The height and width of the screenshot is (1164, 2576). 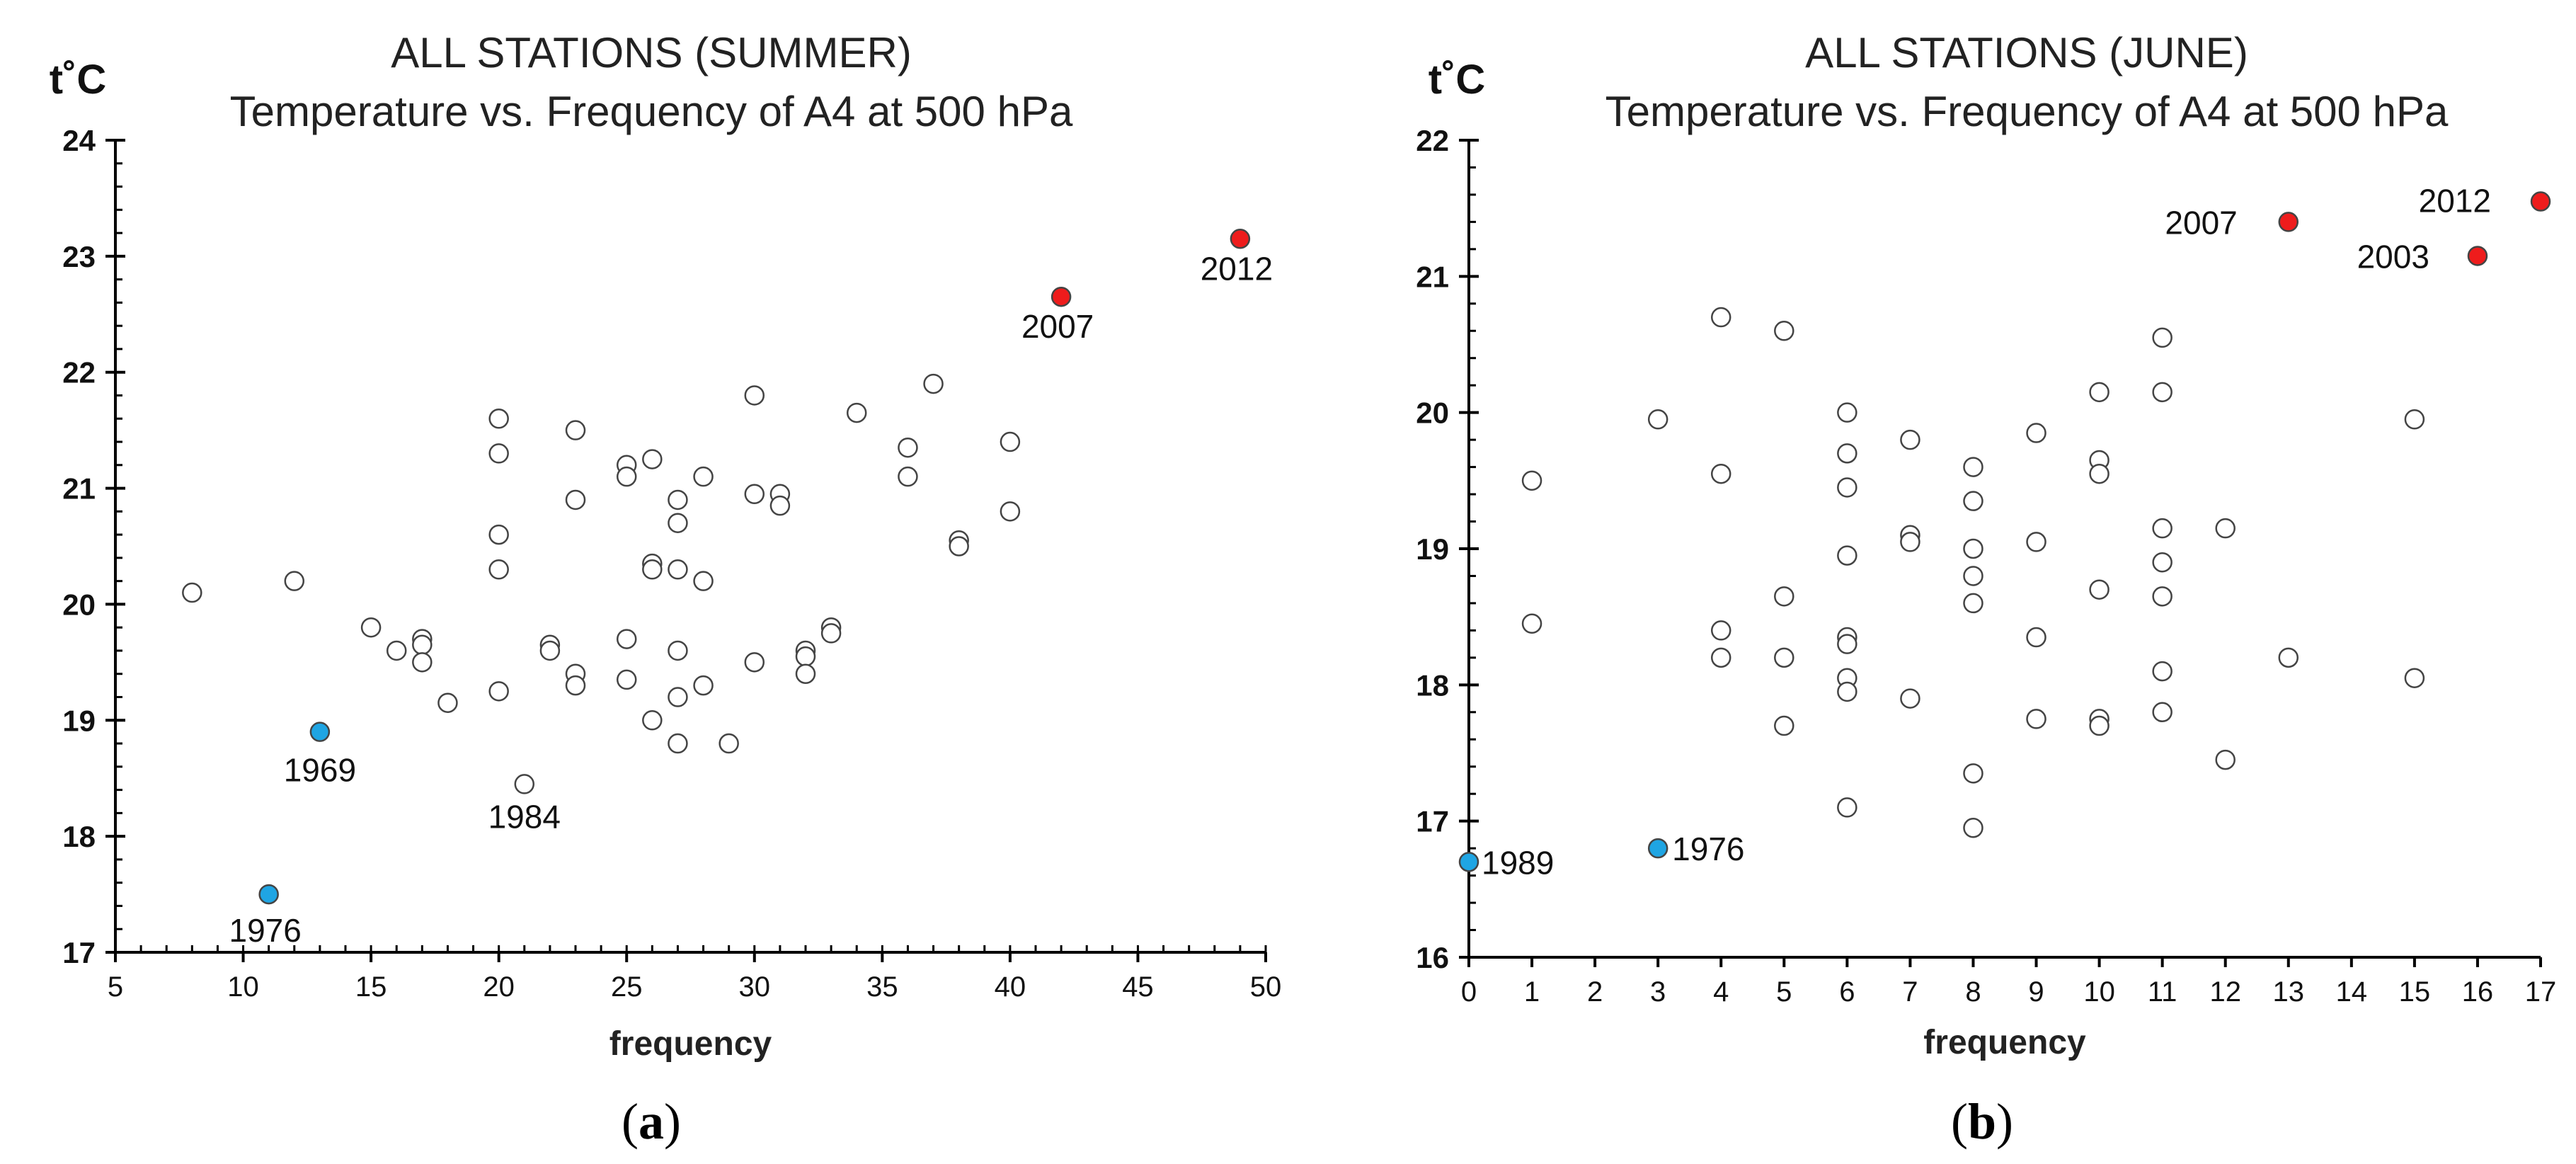 I want to click on year-annotation: 1989, so click(x=1518, y=863).